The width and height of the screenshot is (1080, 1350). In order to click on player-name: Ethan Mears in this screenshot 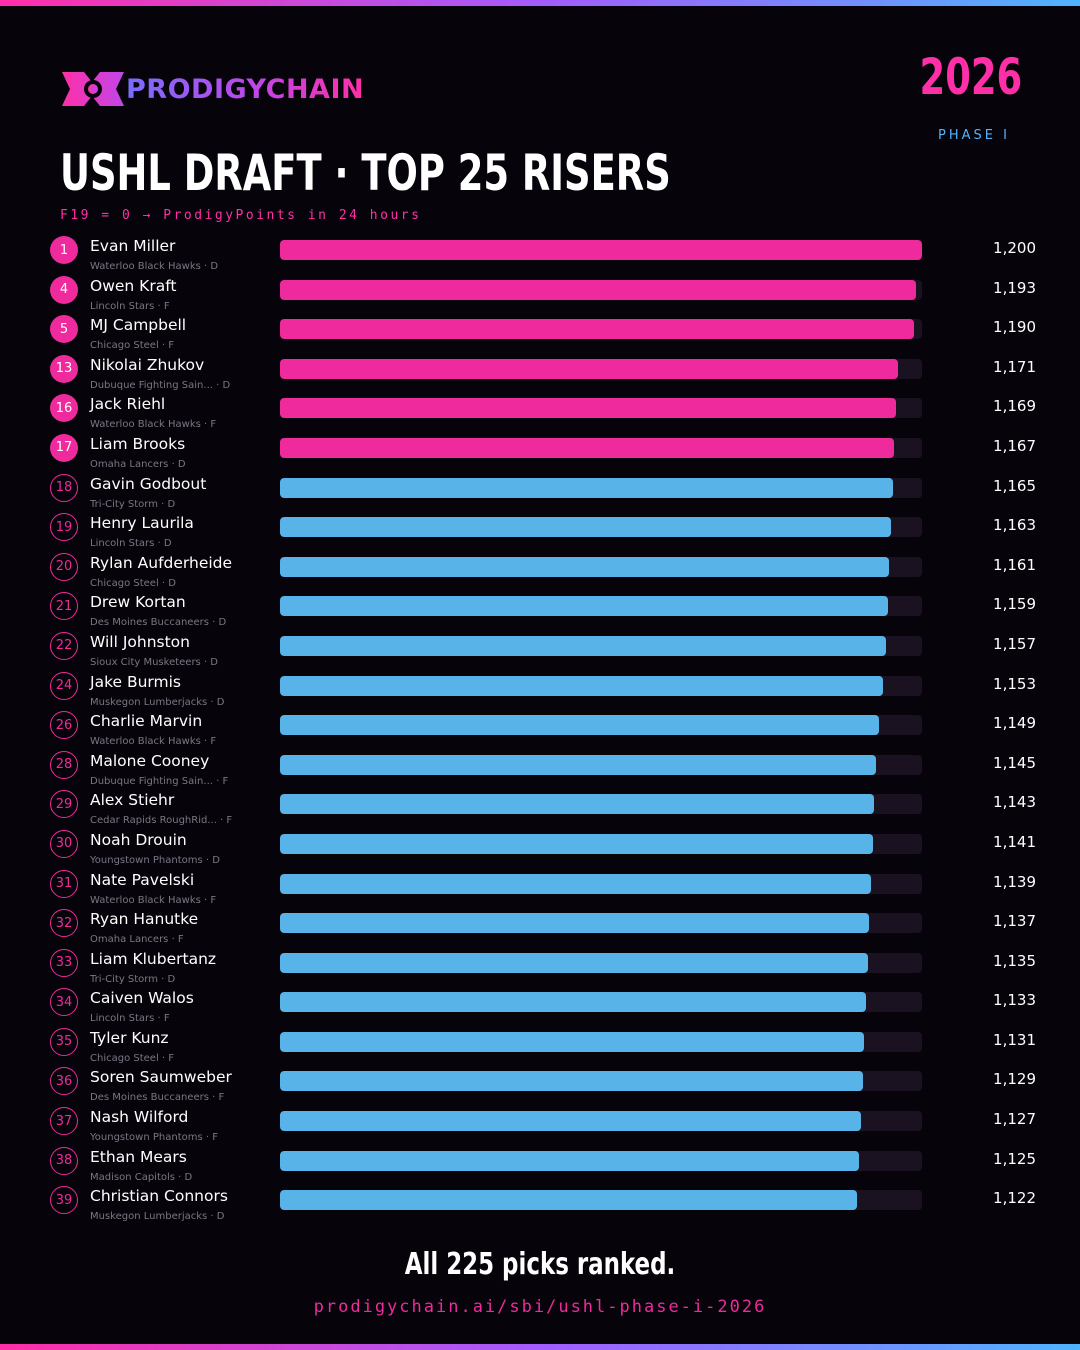, I will do `click(138, 1156)`.